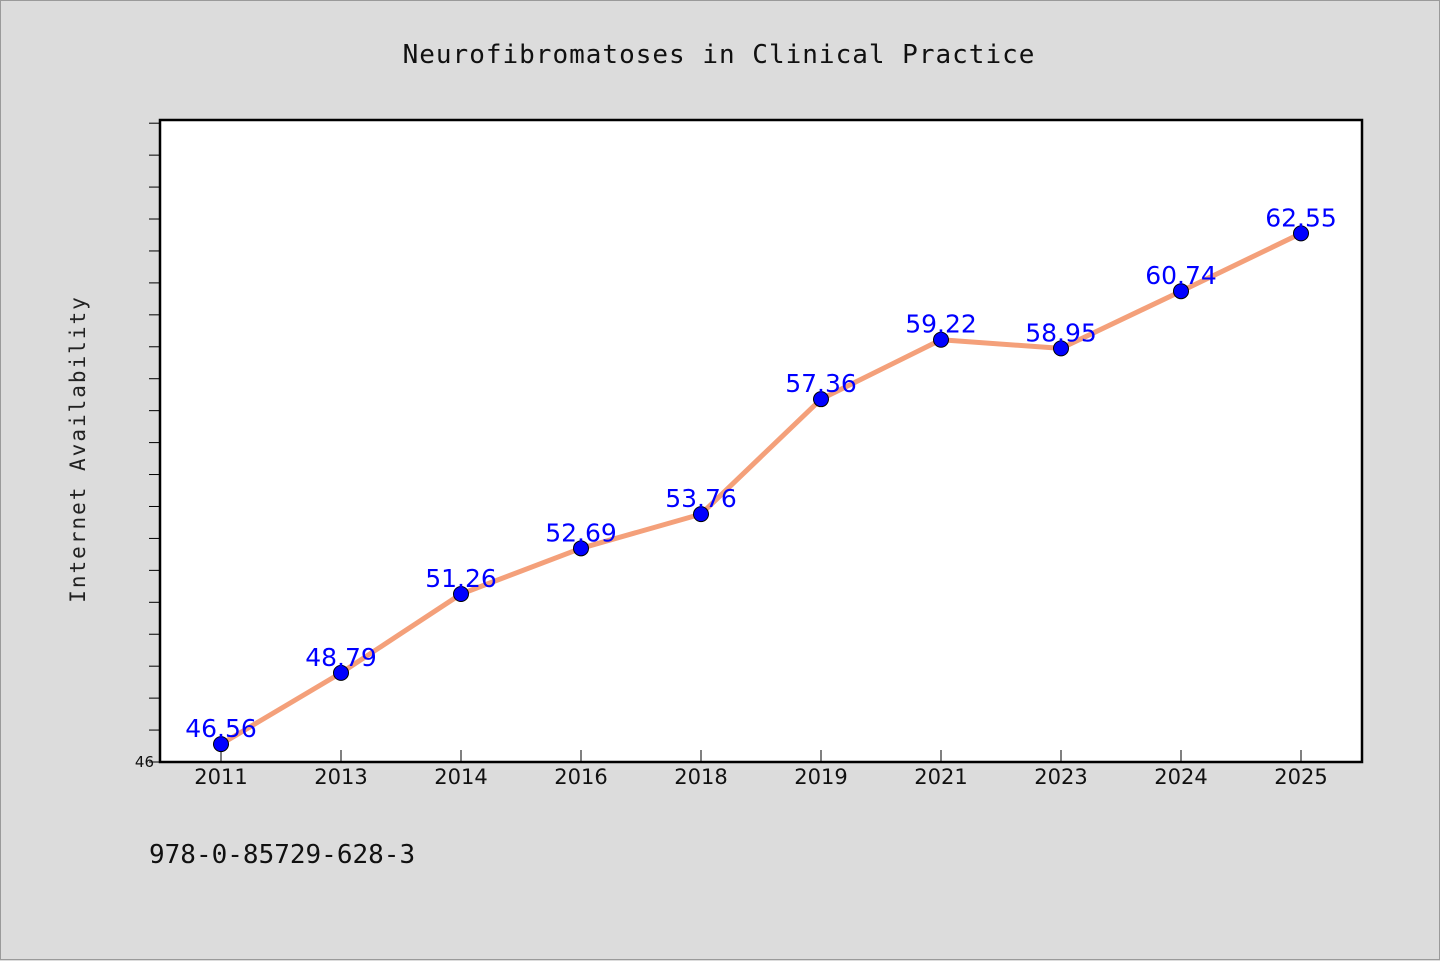  I want to click on x-tick-label: 2016, so click(580, 777).